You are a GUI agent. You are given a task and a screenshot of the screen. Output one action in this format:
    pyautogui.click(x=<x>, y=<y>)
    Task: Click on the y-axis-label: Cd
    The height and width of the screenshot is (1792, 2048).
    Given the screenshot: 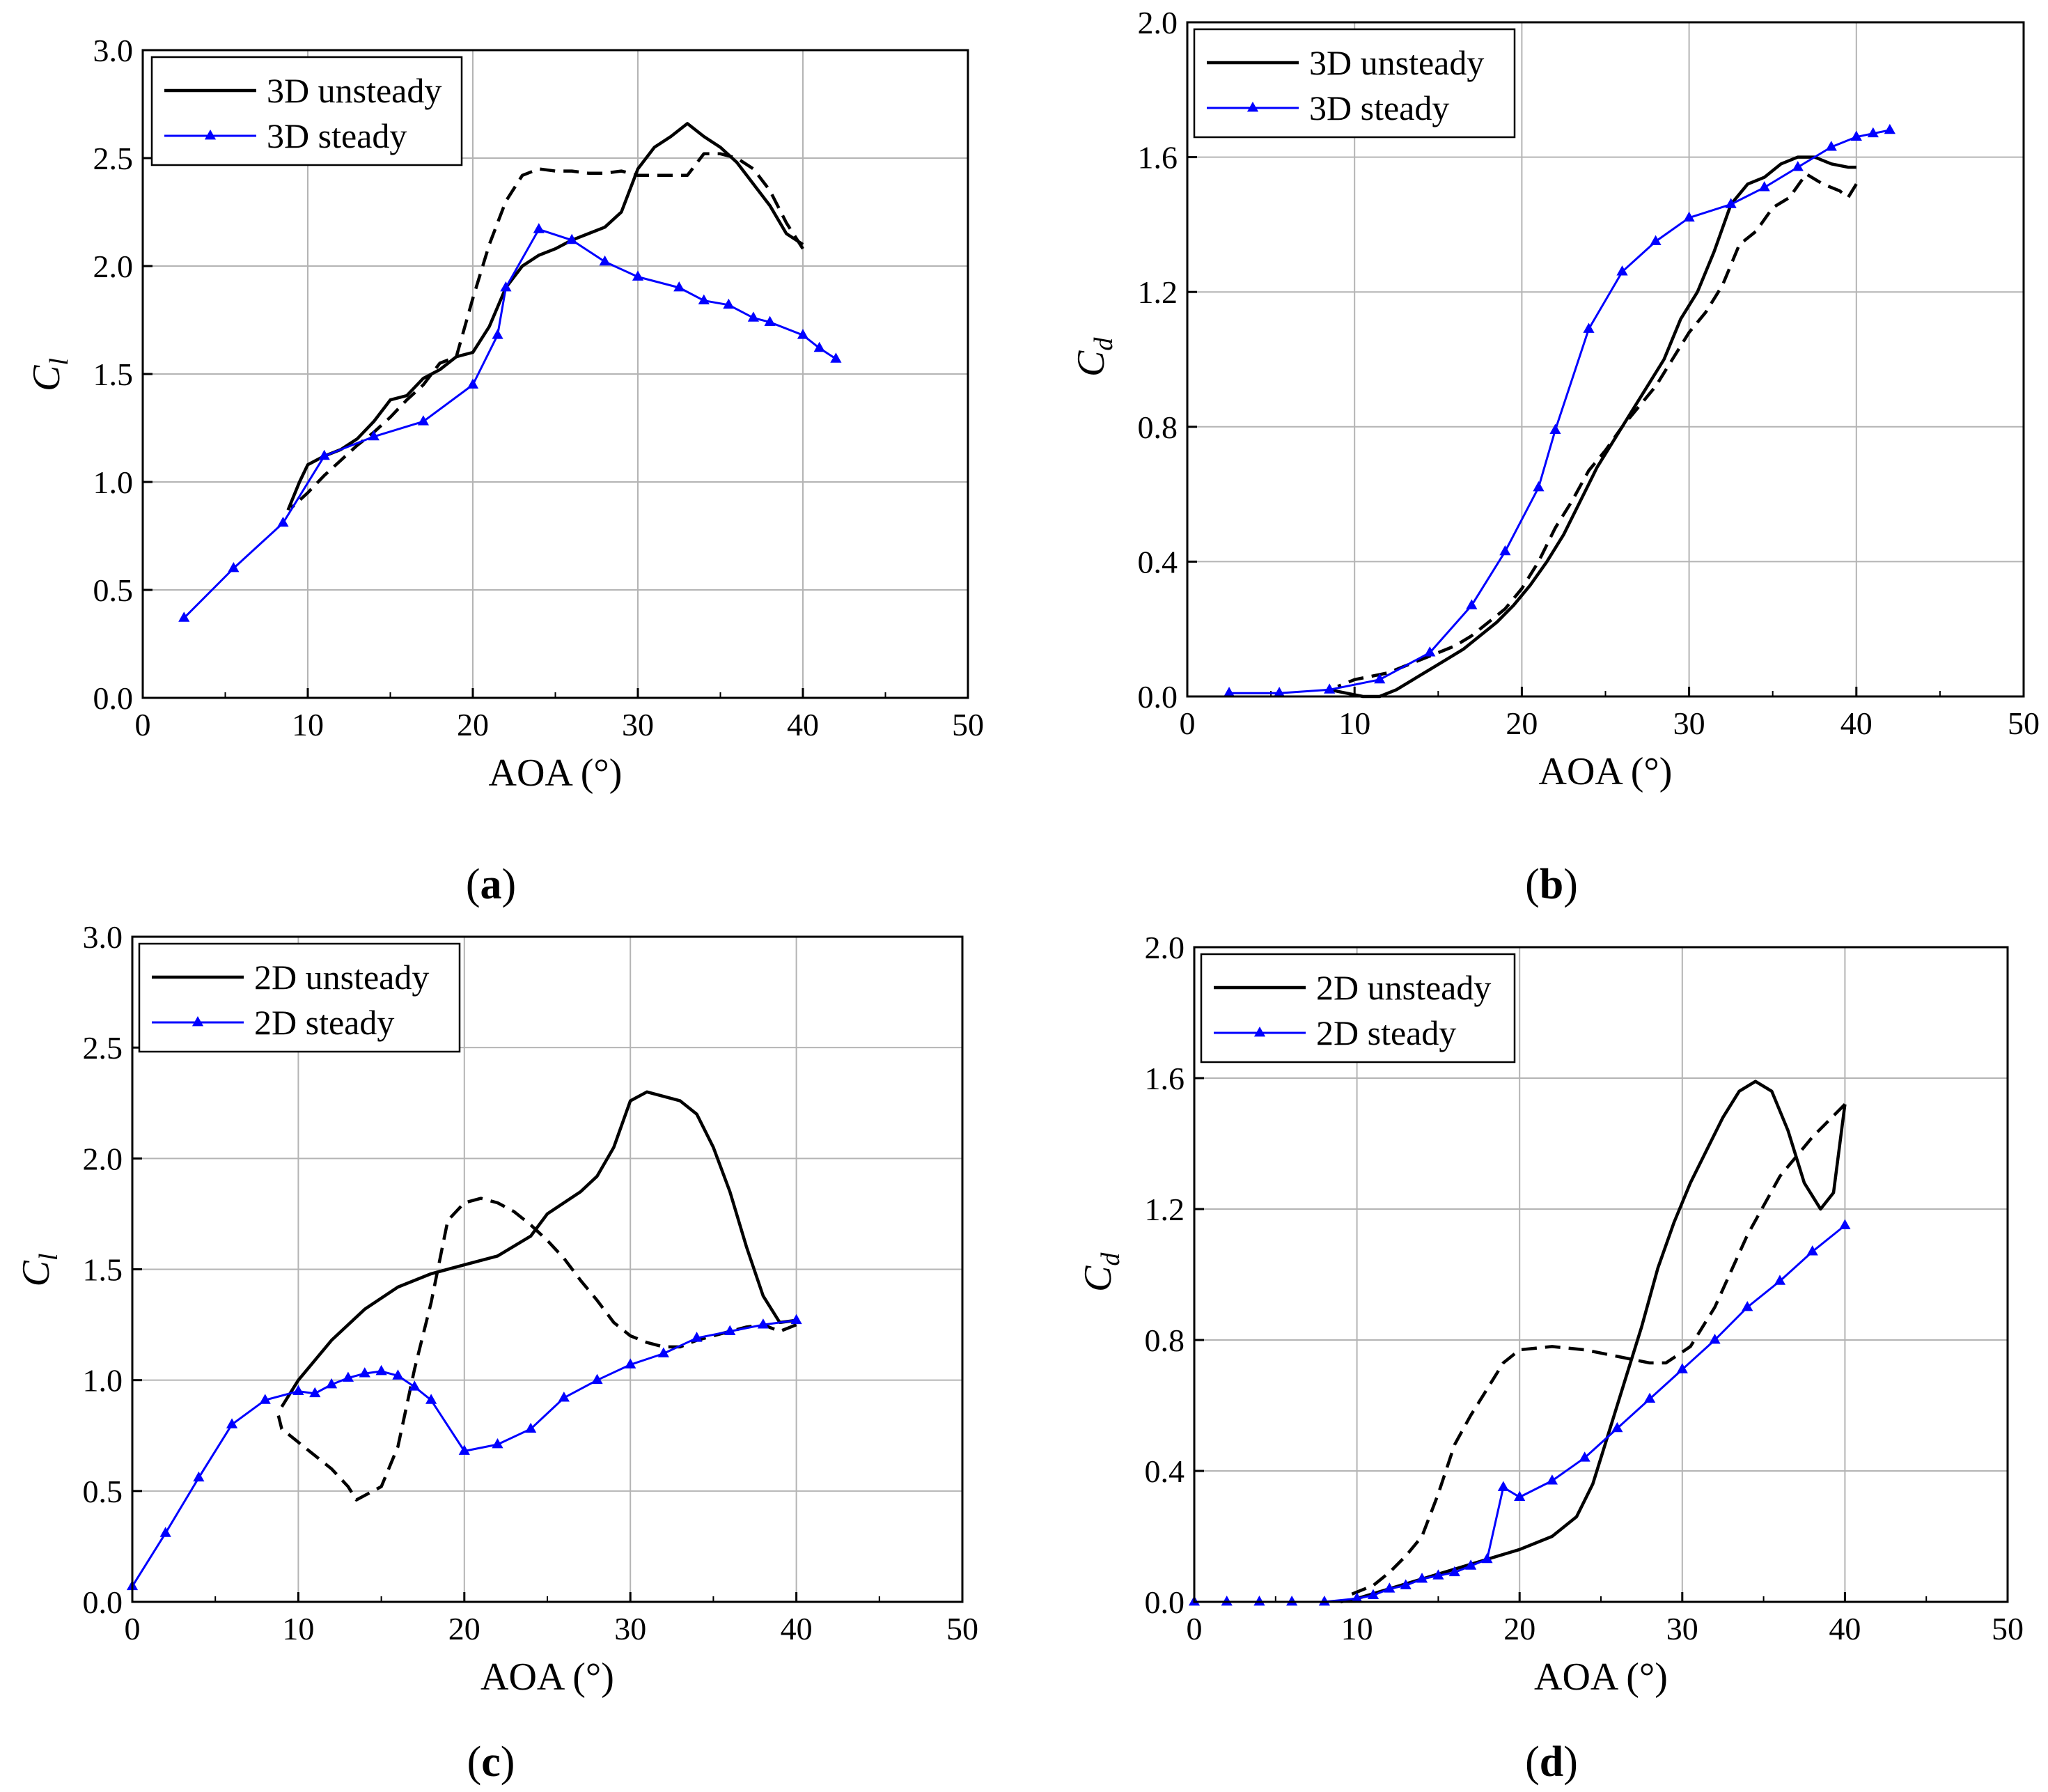 What is the action you would take?
    pyautogui.click(x=1101, y=1272)
    